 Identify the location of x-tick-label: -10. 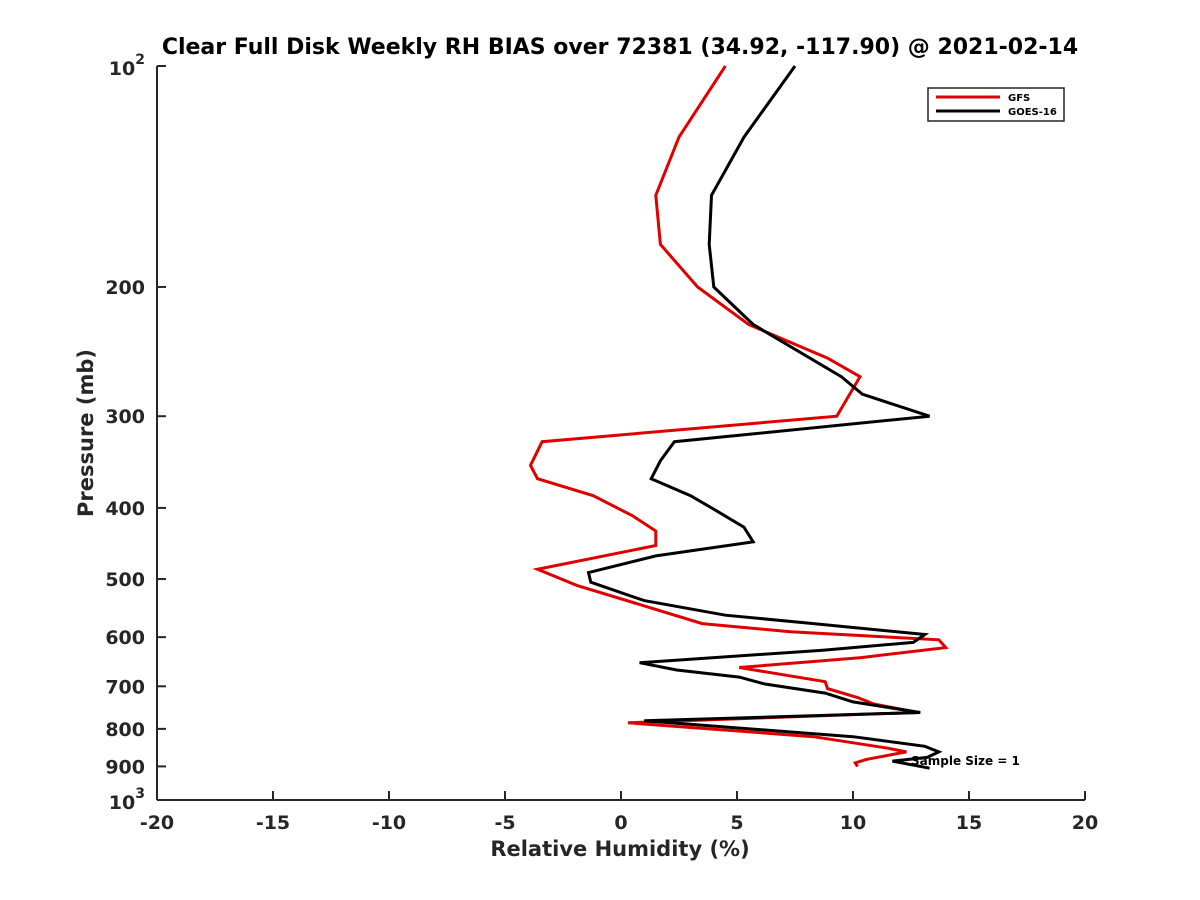
(389, 823).